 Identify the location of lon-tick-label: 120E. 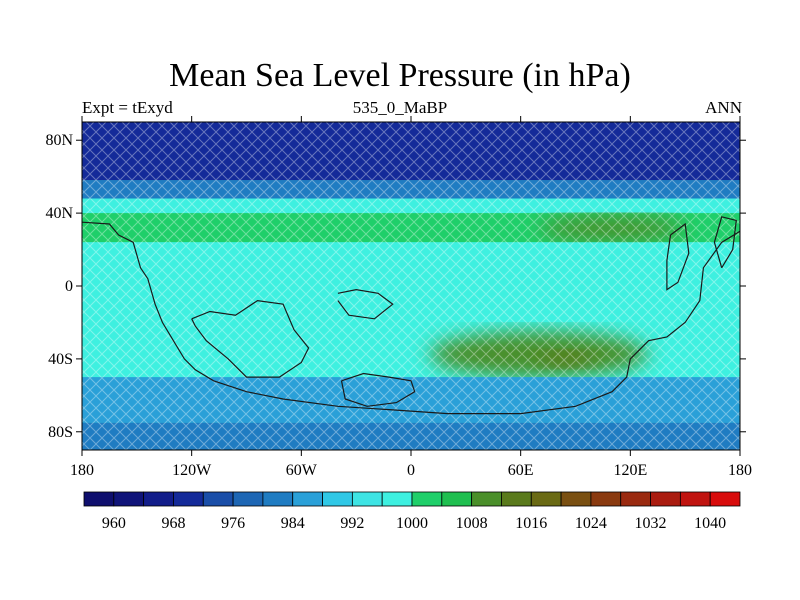
(630, 470).